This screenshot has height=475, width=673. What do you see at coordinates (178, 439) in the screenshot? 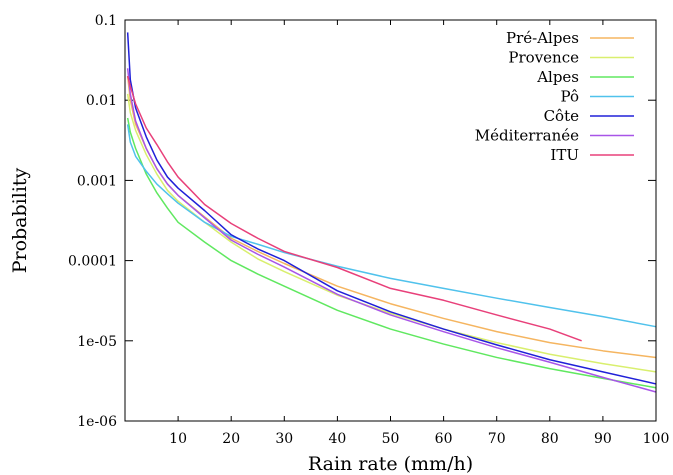
I see `x-tick-label: 10` at bounding box center [178, 439].